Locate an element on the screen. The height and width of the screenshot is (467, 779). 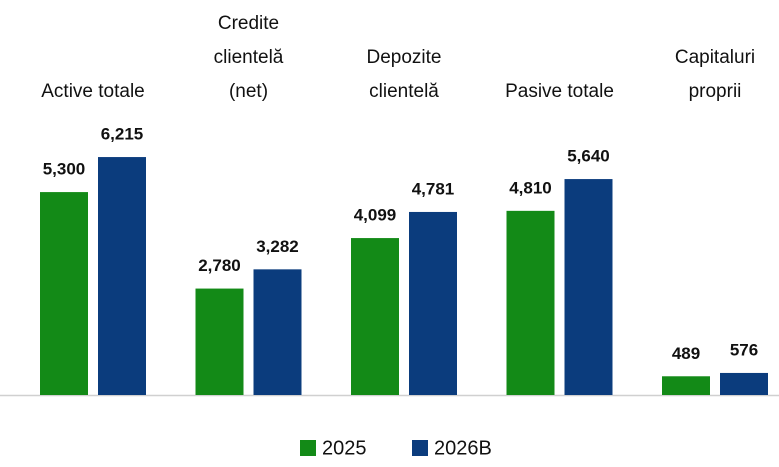
value-label: 4,099 is located at coordinates (375, 215).